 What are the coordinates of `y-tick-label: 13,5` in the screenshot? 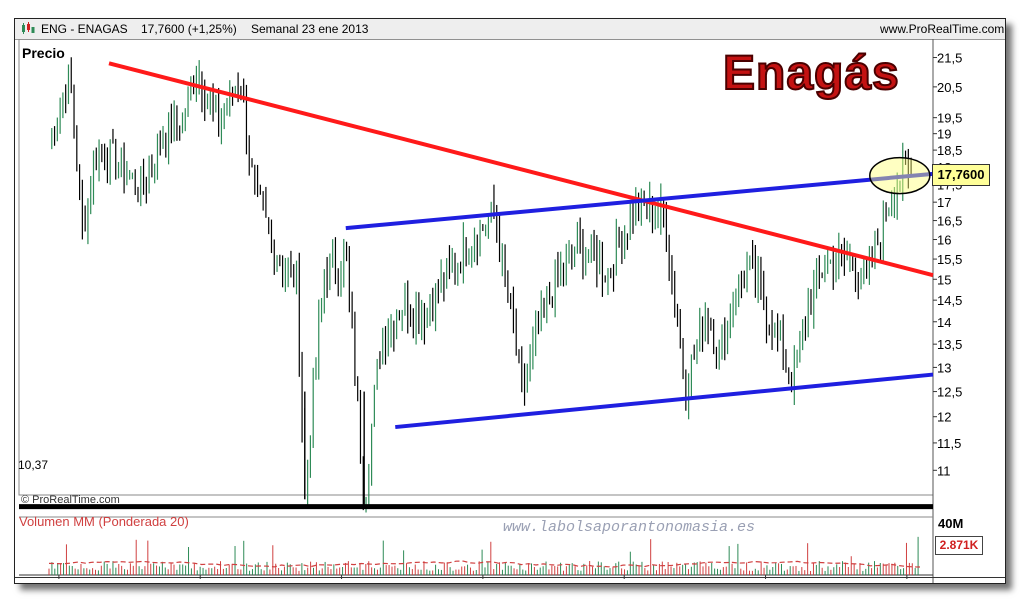 It's located at (949, 344).